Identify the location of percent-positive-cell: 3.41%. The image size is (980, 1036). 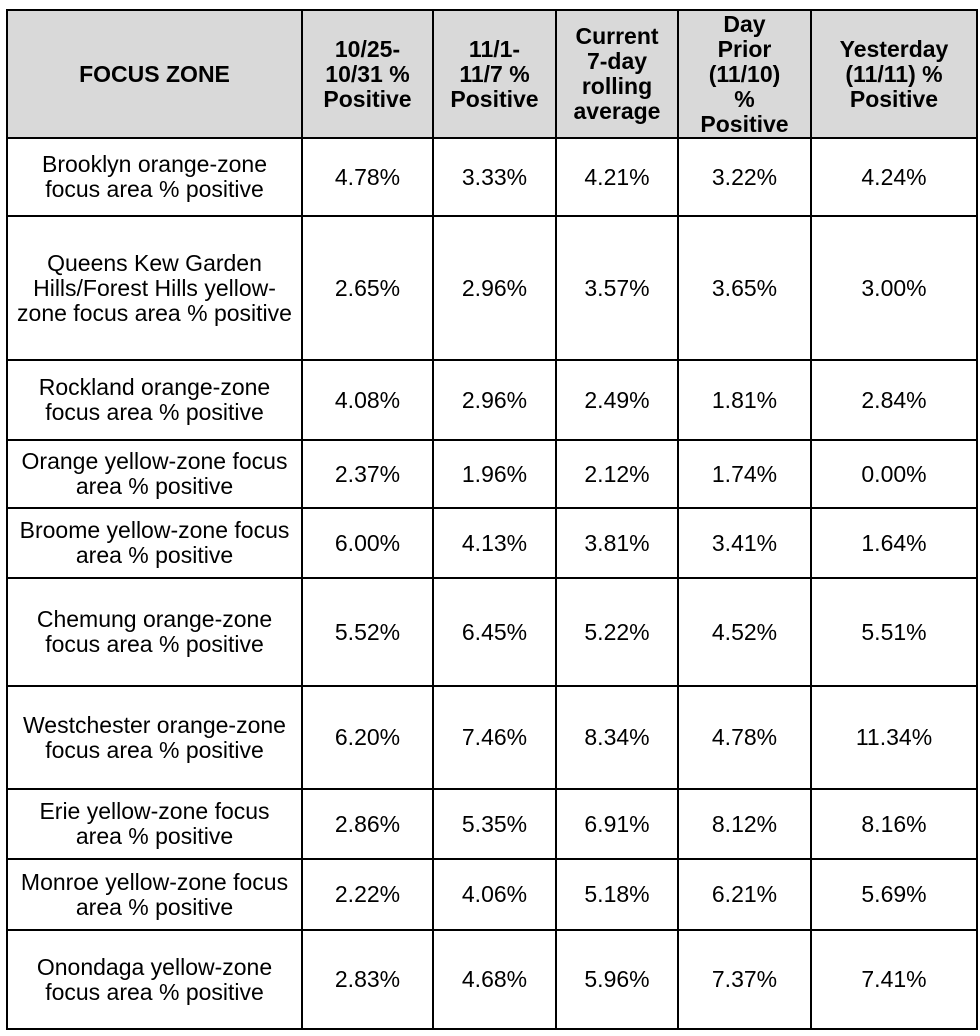
(744, 543).